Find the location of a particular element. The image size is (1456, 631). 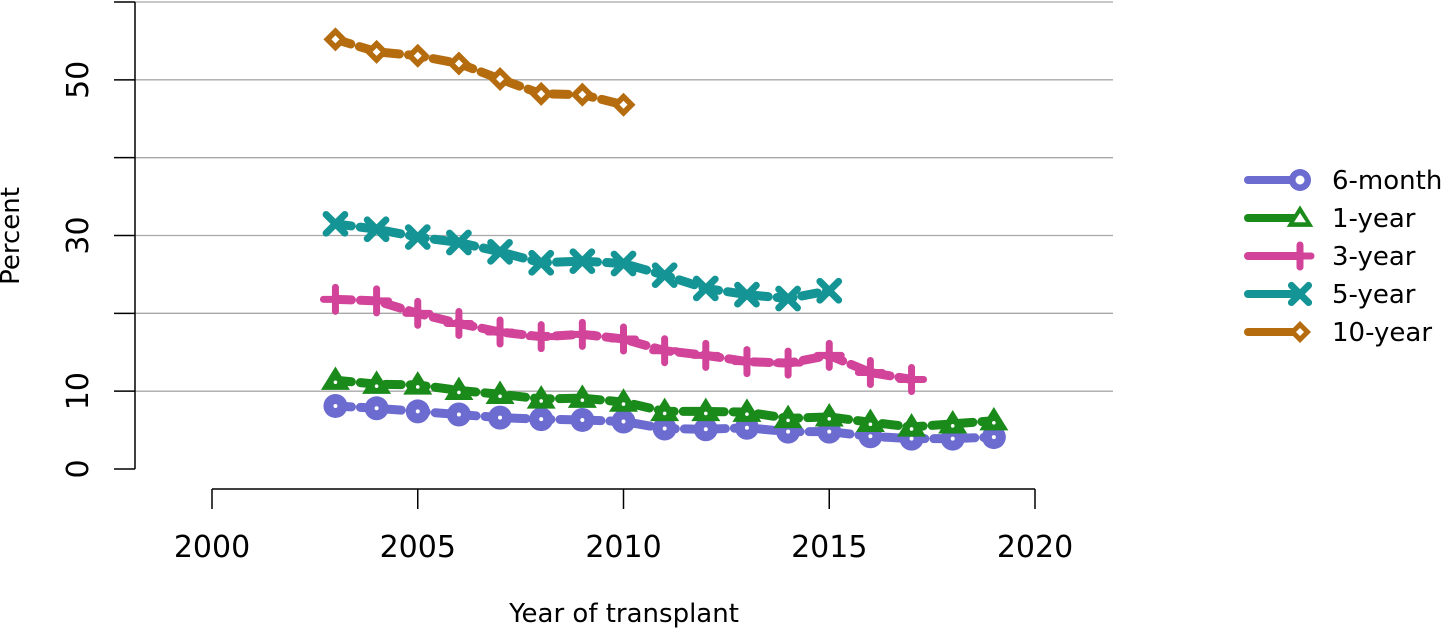

legend-label: 3-year is located at coordinates (1374, 257).